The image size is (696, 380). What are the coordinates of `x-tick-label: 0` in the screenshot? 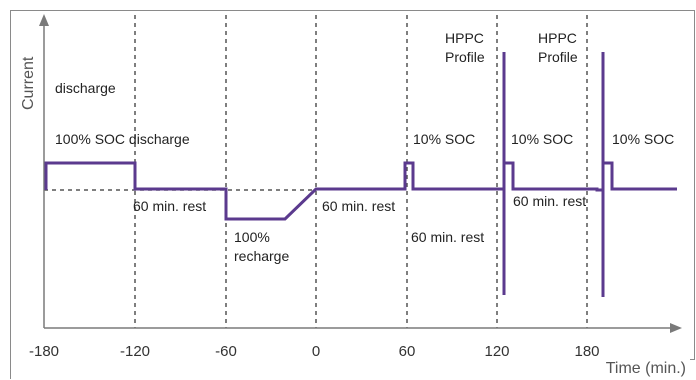 It's located at (316, 351).